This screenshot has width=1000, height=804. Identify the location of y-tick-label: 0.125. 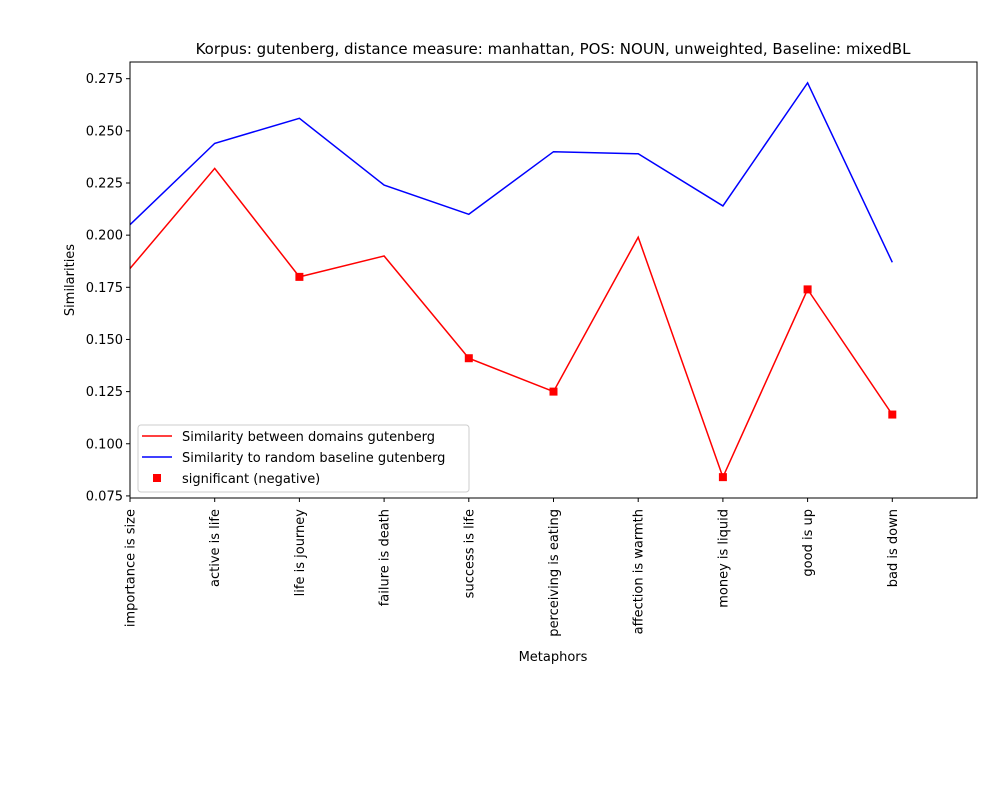
(104, 392).